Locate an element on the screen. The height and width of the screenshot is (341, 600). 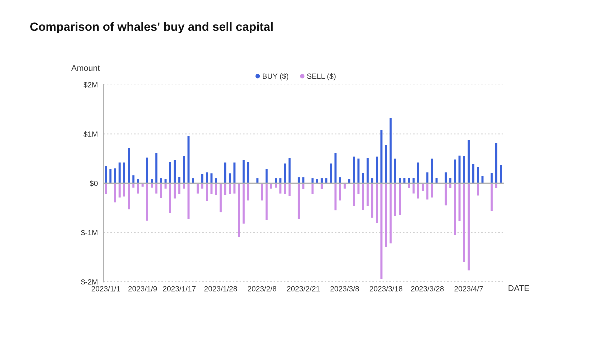
y-axis-title: Amount is located at coordinates (85, 68).